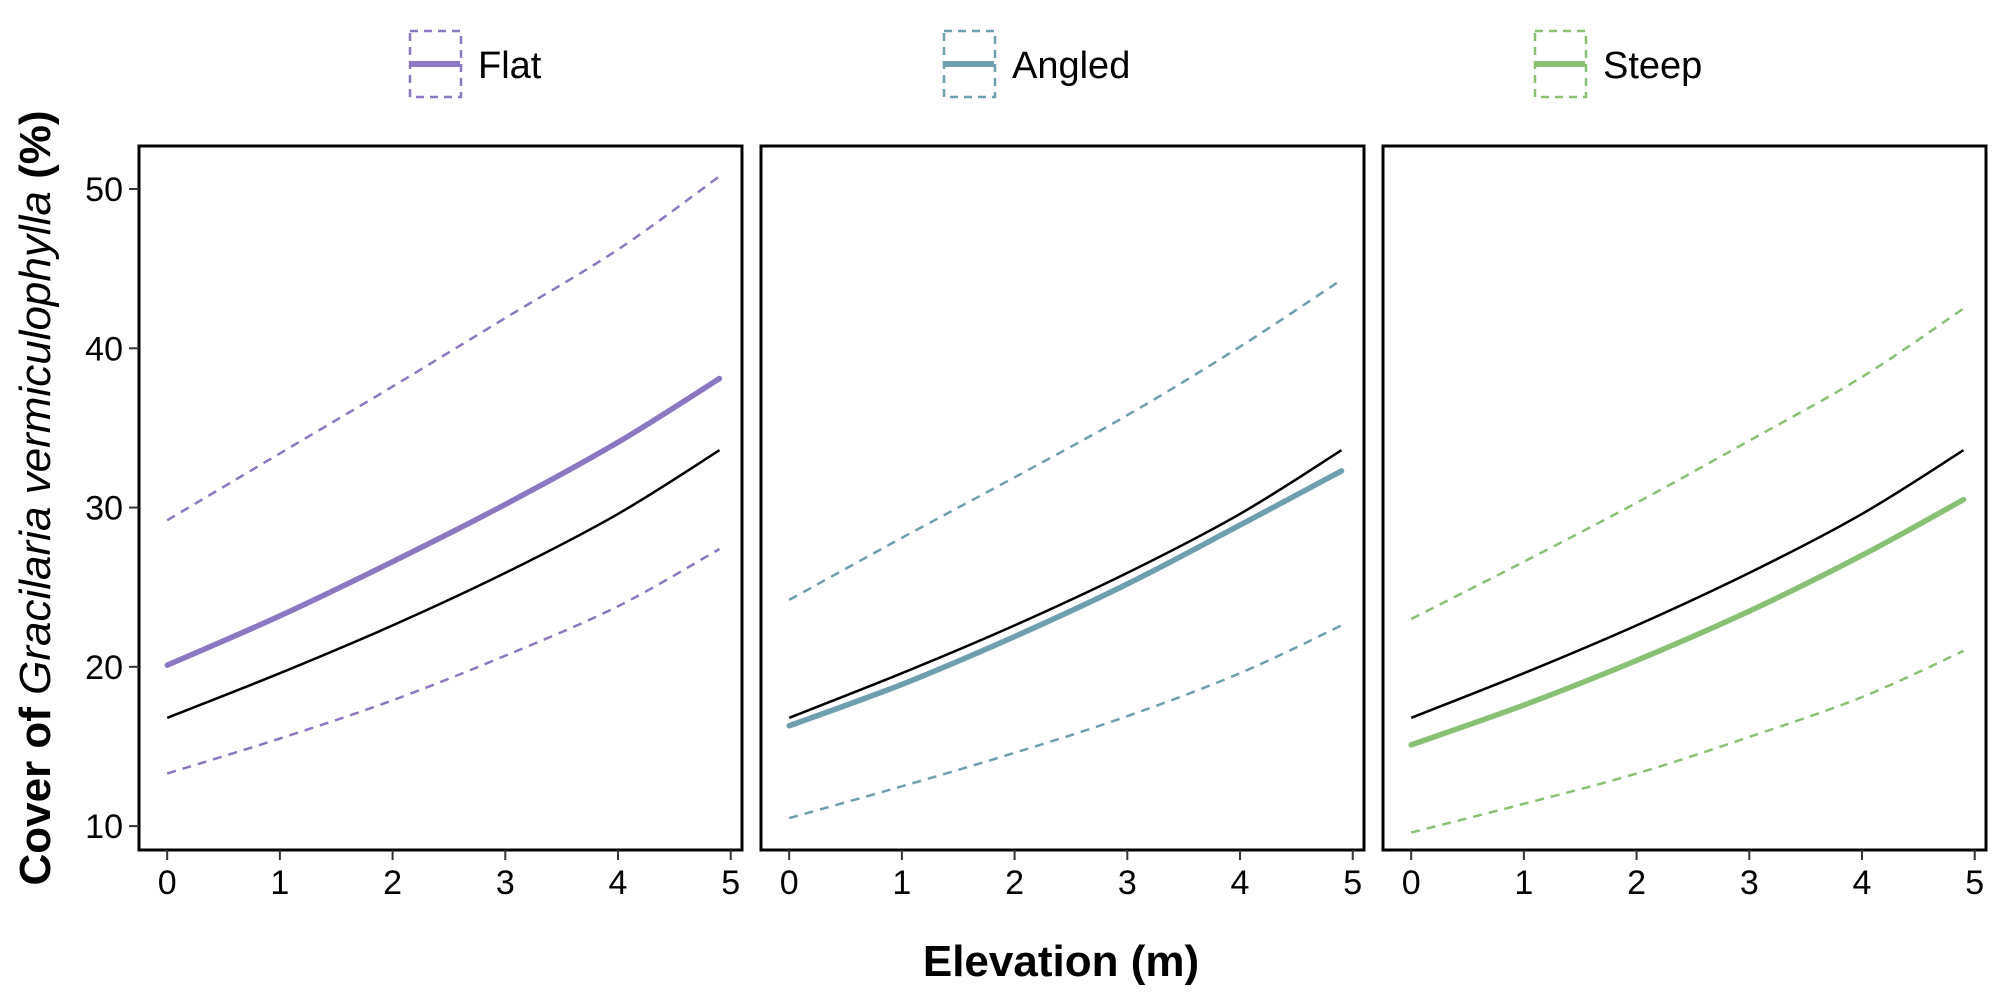 This screenshot has width=2000, height=1005. I want to click on y-tick-label: 20, so click(104, 668).